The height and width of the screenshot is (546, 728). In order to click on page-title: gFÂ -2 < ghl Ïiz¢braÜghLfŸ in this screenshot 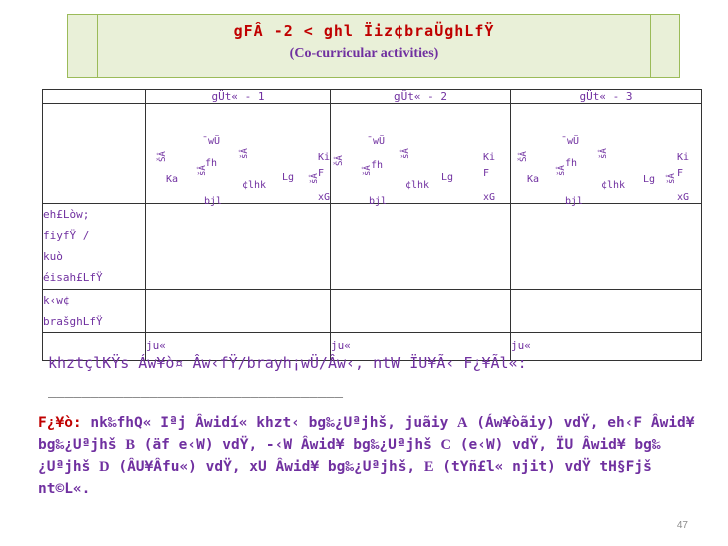, I will do `click(364, 31)`.